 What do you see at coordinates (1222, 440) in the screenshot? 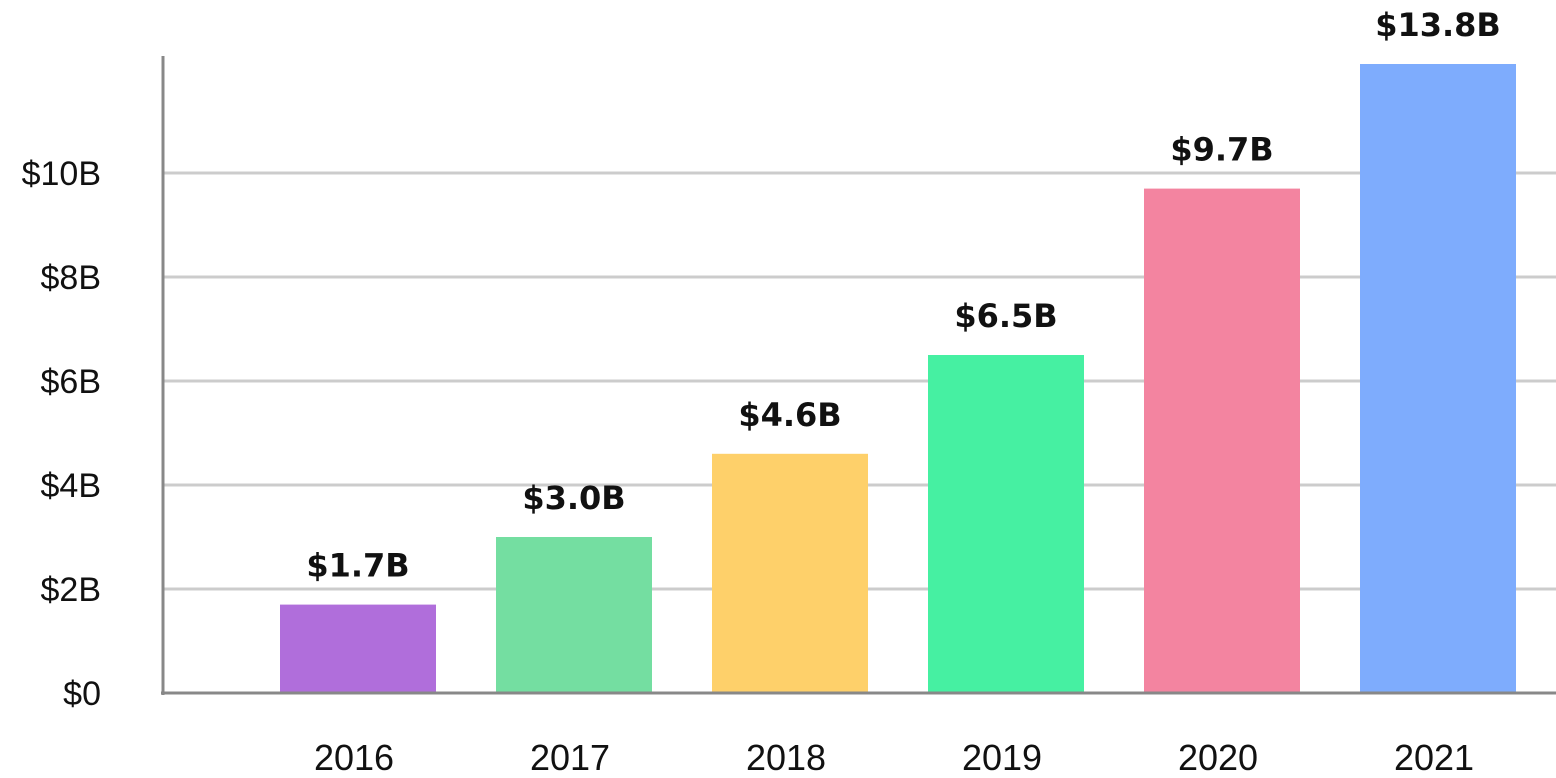
I see `bar-2020` at bounding box center [1222, 440].